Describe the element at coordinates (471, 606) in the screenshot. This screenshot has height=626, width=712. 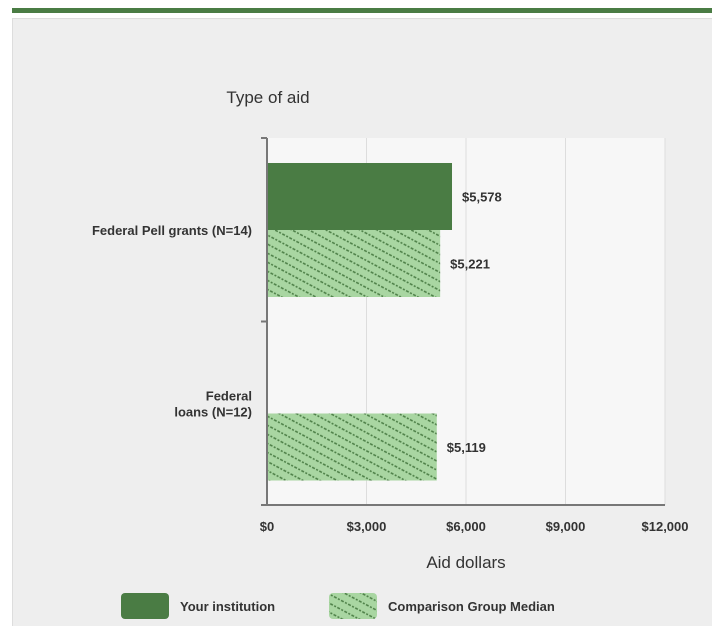
I see `legend-label: Comparison Group Median` at that location.